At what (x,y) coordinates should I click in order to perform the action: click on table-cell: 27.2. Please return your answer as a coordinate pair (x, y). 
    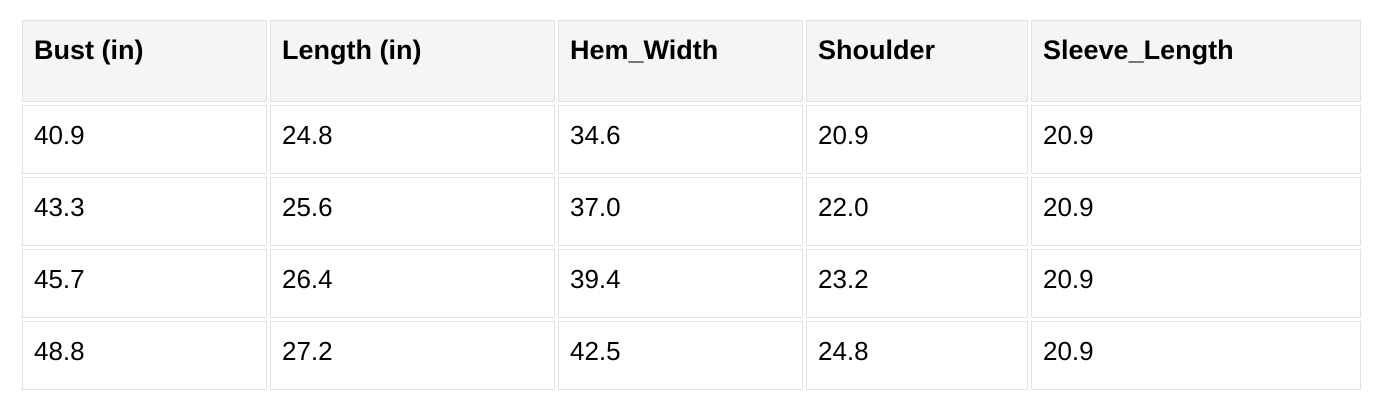
    Looking at the image, I should click on (412, 355).